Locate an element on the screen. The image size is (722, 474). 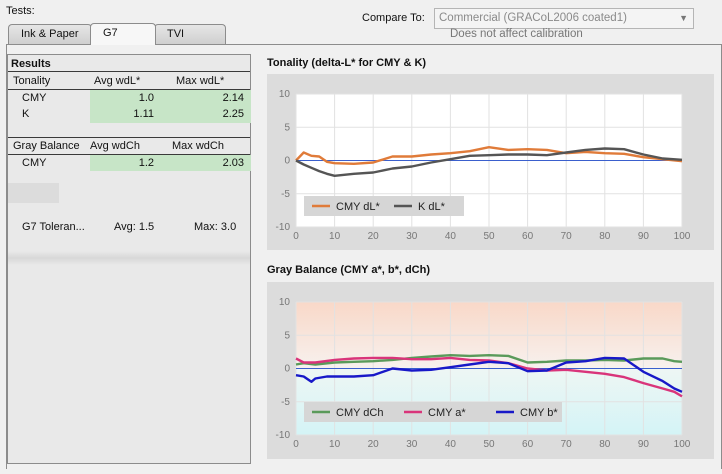
gray-balance-avg-header: Avg wdCh is located at coordinates (115, 146).